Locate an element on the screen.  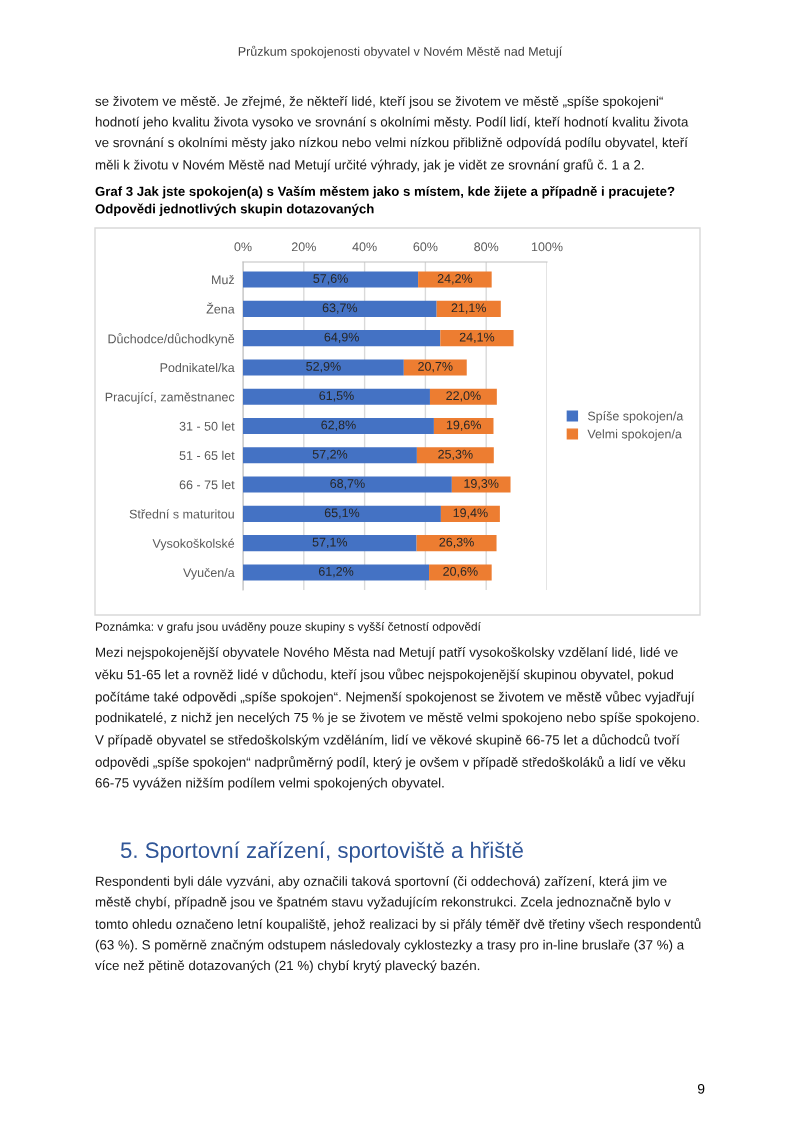
text: 9 is located at coordinates (701, 1088).